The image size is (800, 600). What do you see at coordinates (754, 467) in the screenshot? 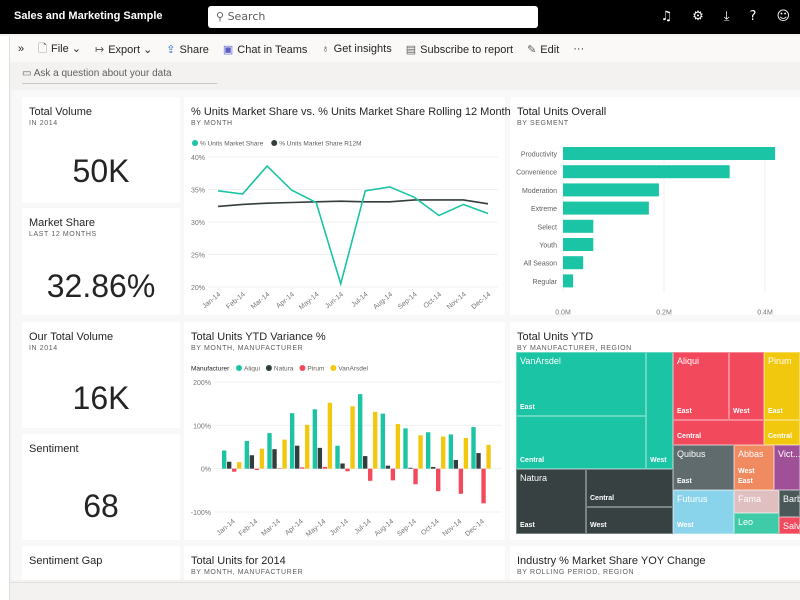
I see `treemap-abbas: Abbas West East` at bounding box center [754, 467].